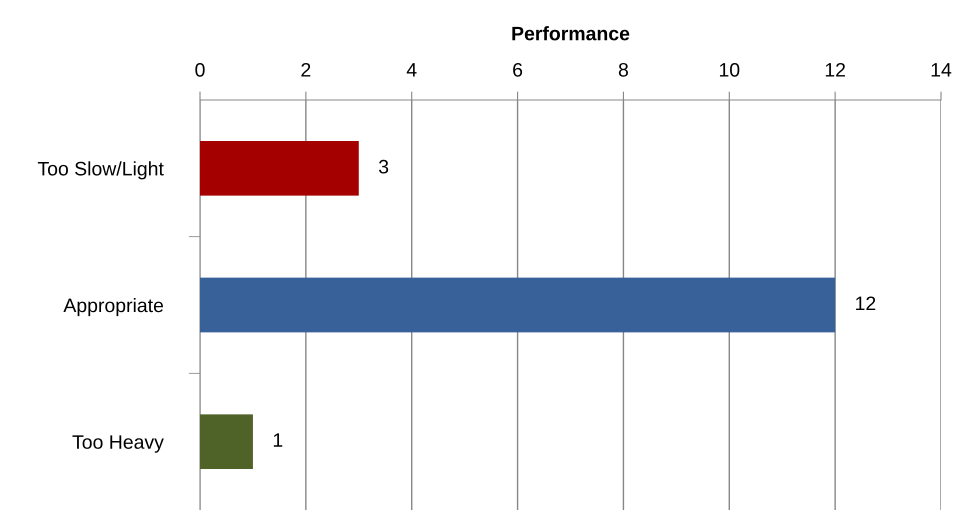 This screenshot has height=510, width=963. What do you see at coordinates (942, 70) in the screenshot?
I see `x-tick-label: 14` at bounding box center [942, 70].